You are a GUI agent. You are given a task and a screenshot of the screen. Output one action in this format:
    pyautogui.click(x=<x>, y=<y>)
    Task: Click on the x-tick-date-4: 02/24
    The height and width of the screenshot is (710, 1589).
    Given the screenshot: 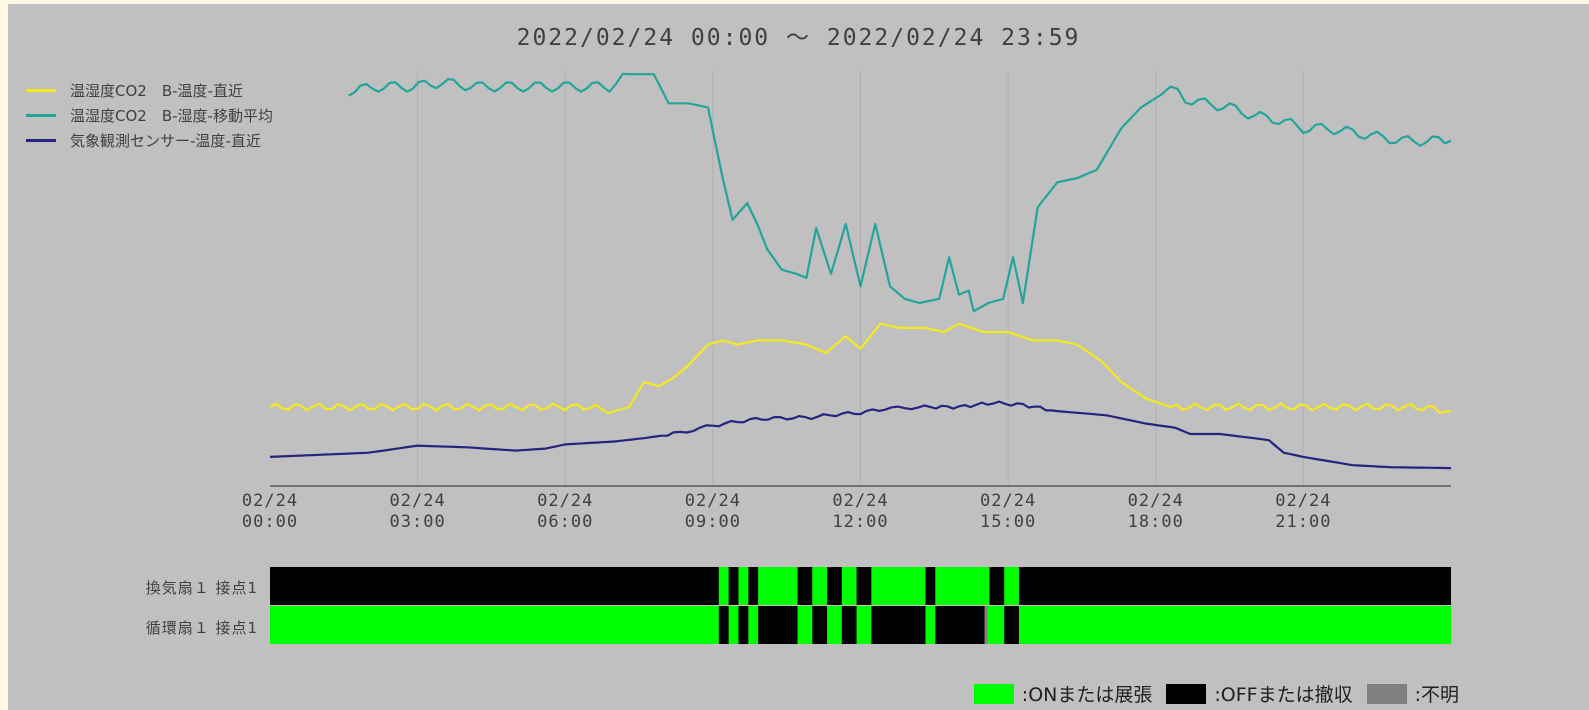 What is the action you would take?
    pyautogui.click(x=860, y=501)
    